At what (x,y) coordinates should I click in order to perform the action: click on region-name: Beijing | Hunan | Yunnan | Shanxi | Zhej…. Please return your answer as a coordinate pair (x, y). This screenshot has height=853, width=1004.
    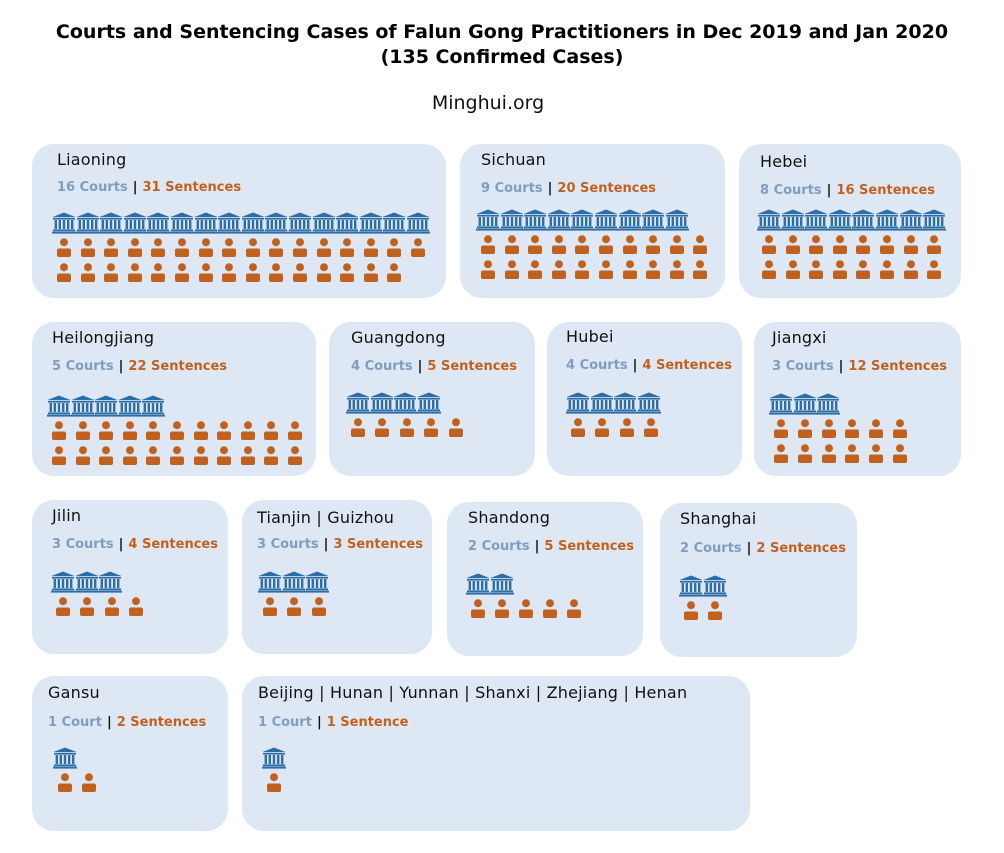
    Looking at the image, I should click on (473, 692).